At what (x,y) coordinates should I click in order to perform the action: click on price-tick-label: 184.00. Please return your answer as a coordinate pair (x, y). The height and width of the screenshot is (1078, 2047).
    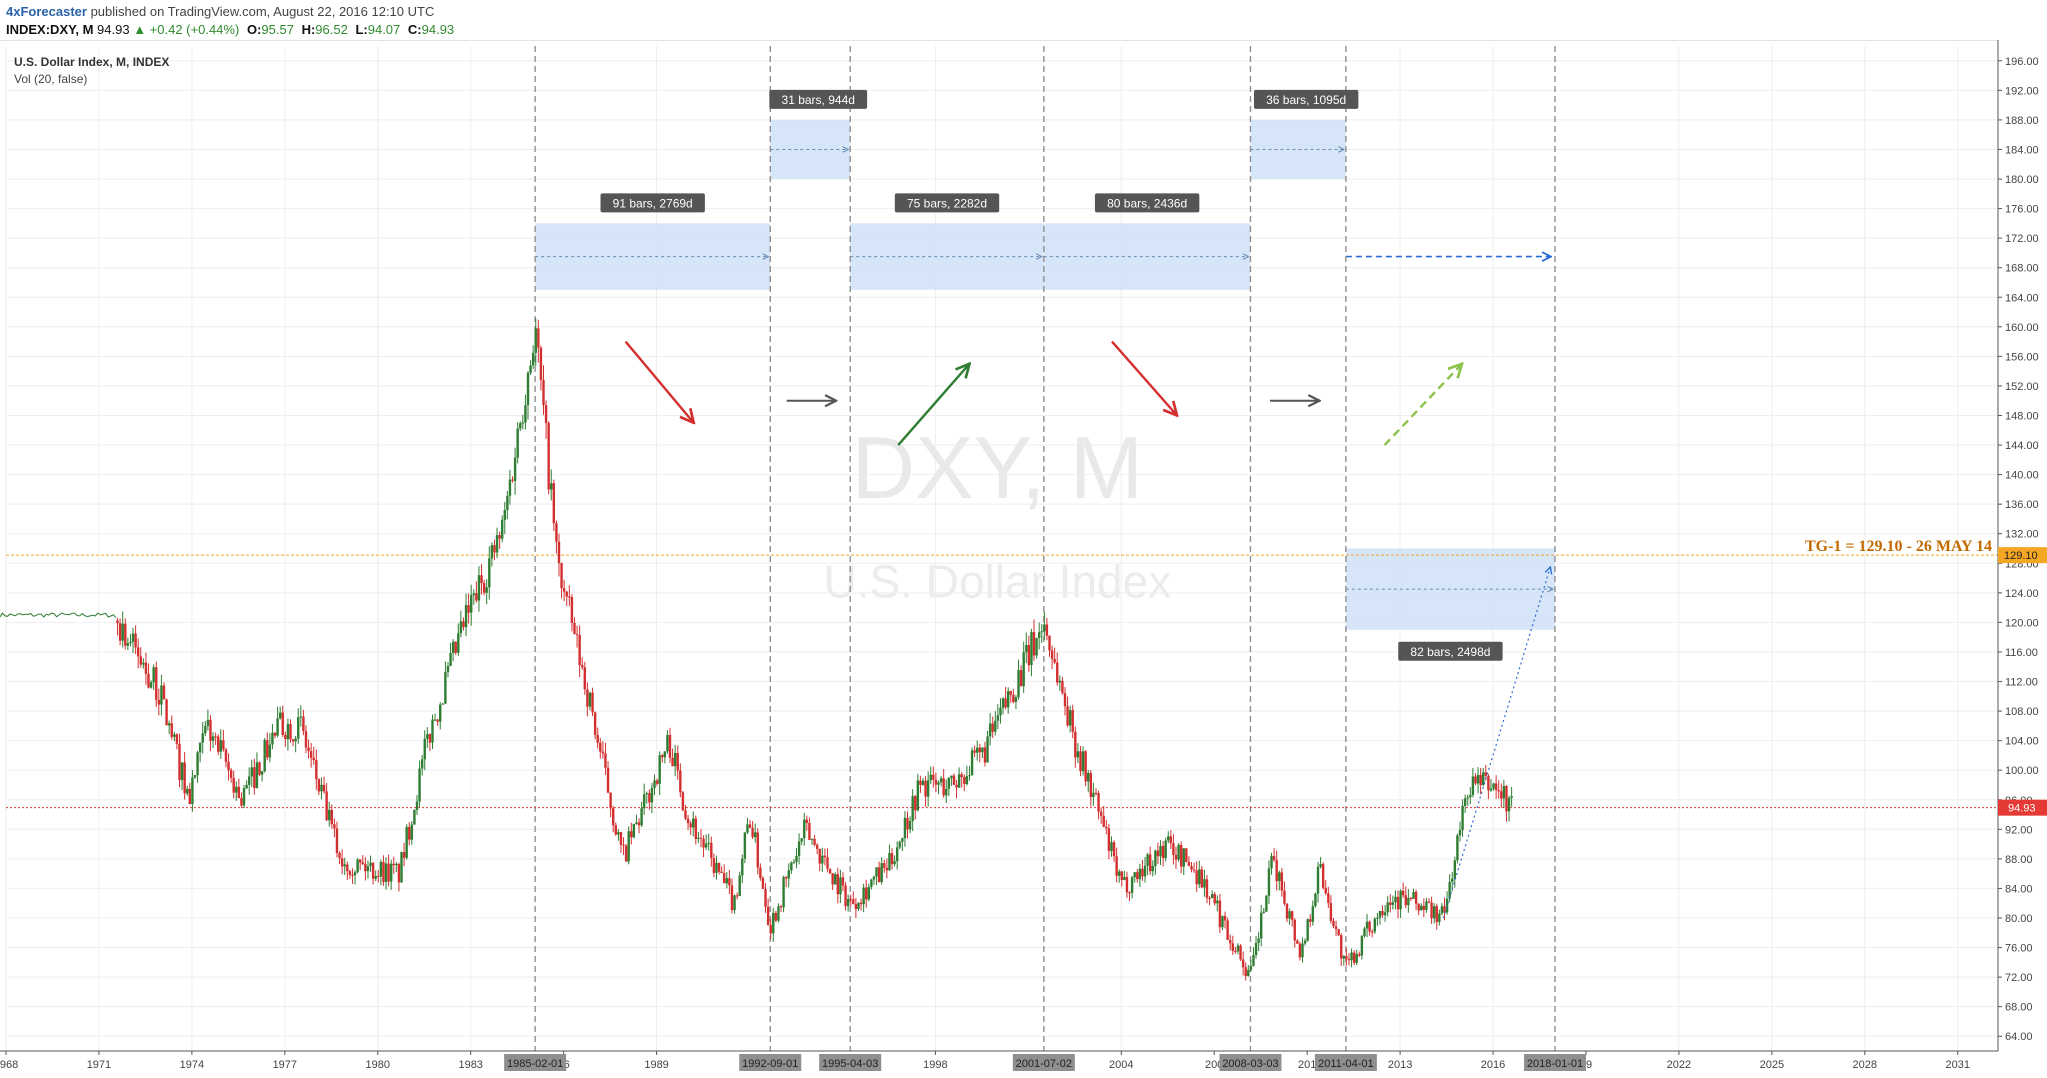
    Looking at the image, I should click on (2022, 150).